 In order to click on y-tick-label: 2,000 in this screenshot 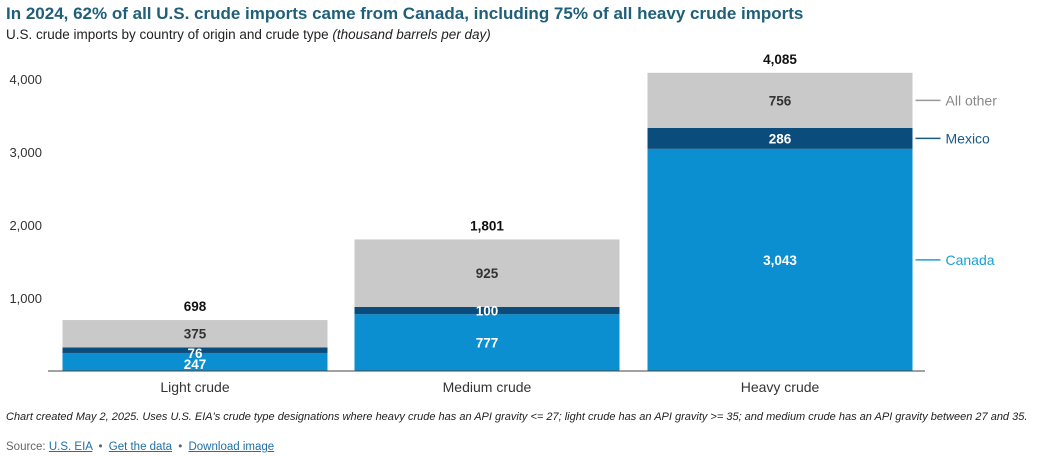, I will do `click(25, 225)`.